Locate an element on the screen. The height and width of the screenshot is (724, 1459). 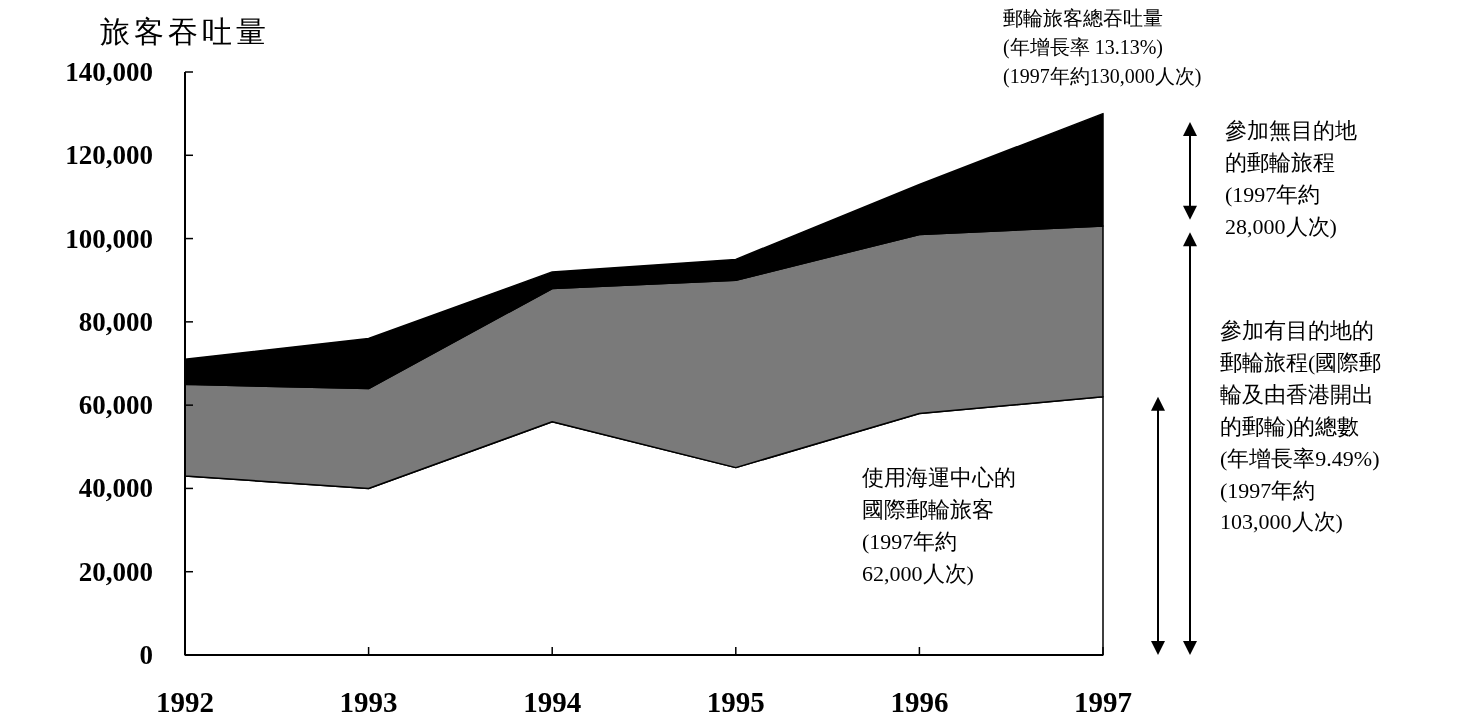
annotation: 使用海運中心的國際郵輪旅客(1997年約62,000人次) is located at coordinates (939, 525).